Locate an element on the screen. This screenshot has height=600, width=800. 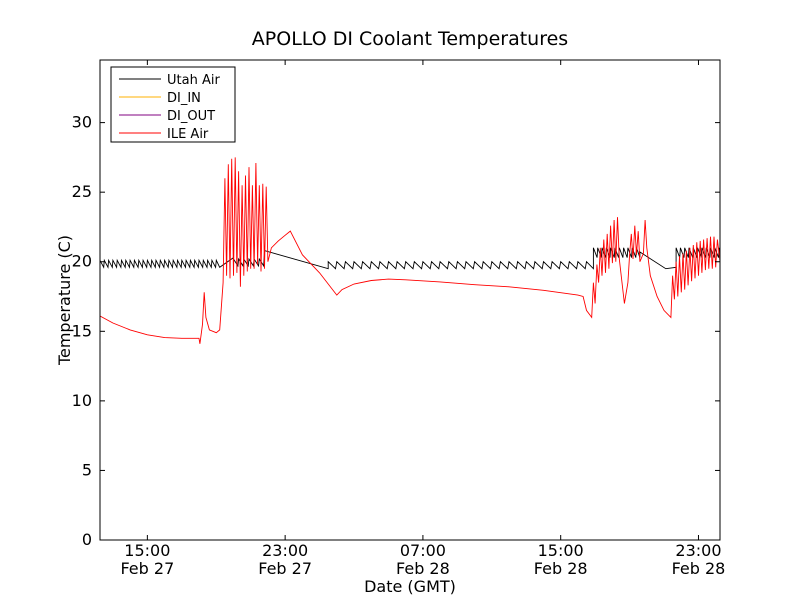
legend: Utah Air DI_IN DI_OUT ILE Air is located at coordinates (173, 104).